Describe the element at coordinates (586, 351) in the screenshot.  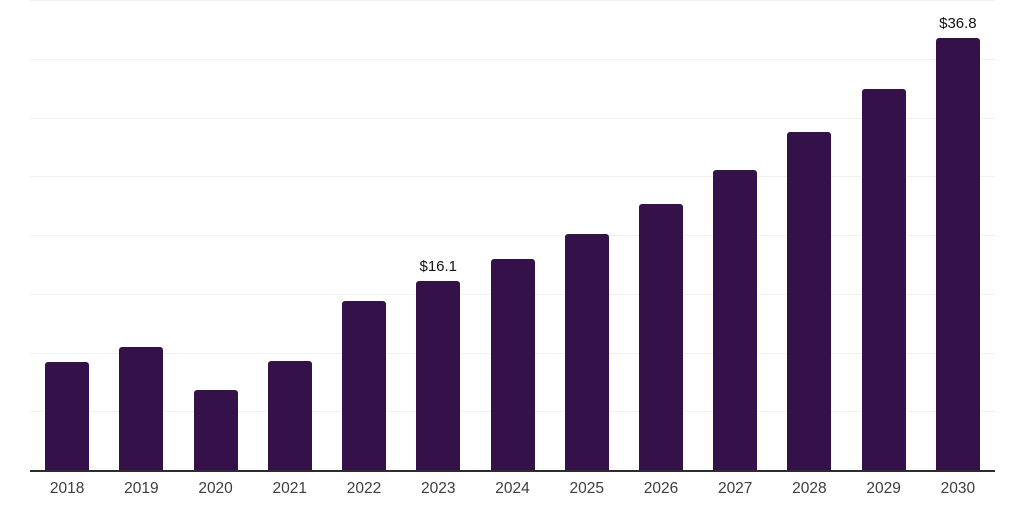
I see `bar-2025` at that location.